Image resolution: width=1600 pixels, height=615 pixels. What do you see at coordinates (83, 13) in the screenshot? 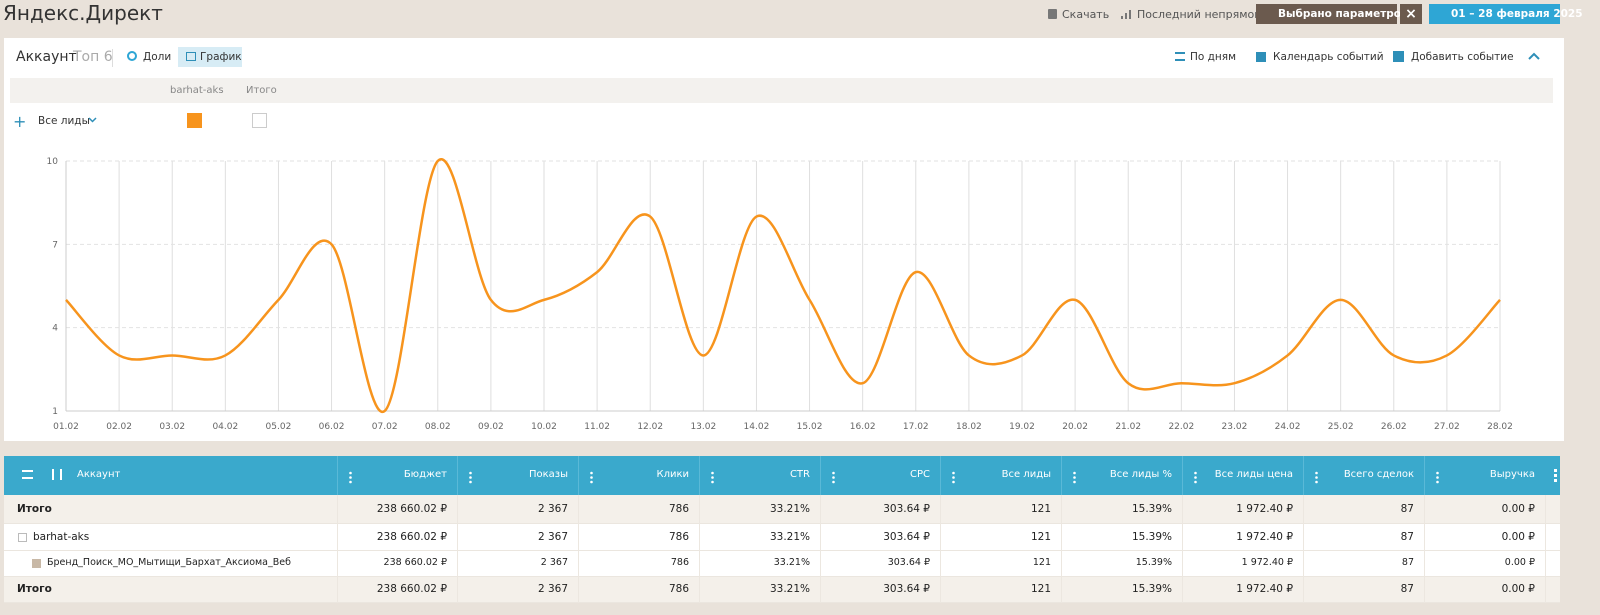
I see `app-title: Яндекс.Директ` at bounding box center [83, 13].